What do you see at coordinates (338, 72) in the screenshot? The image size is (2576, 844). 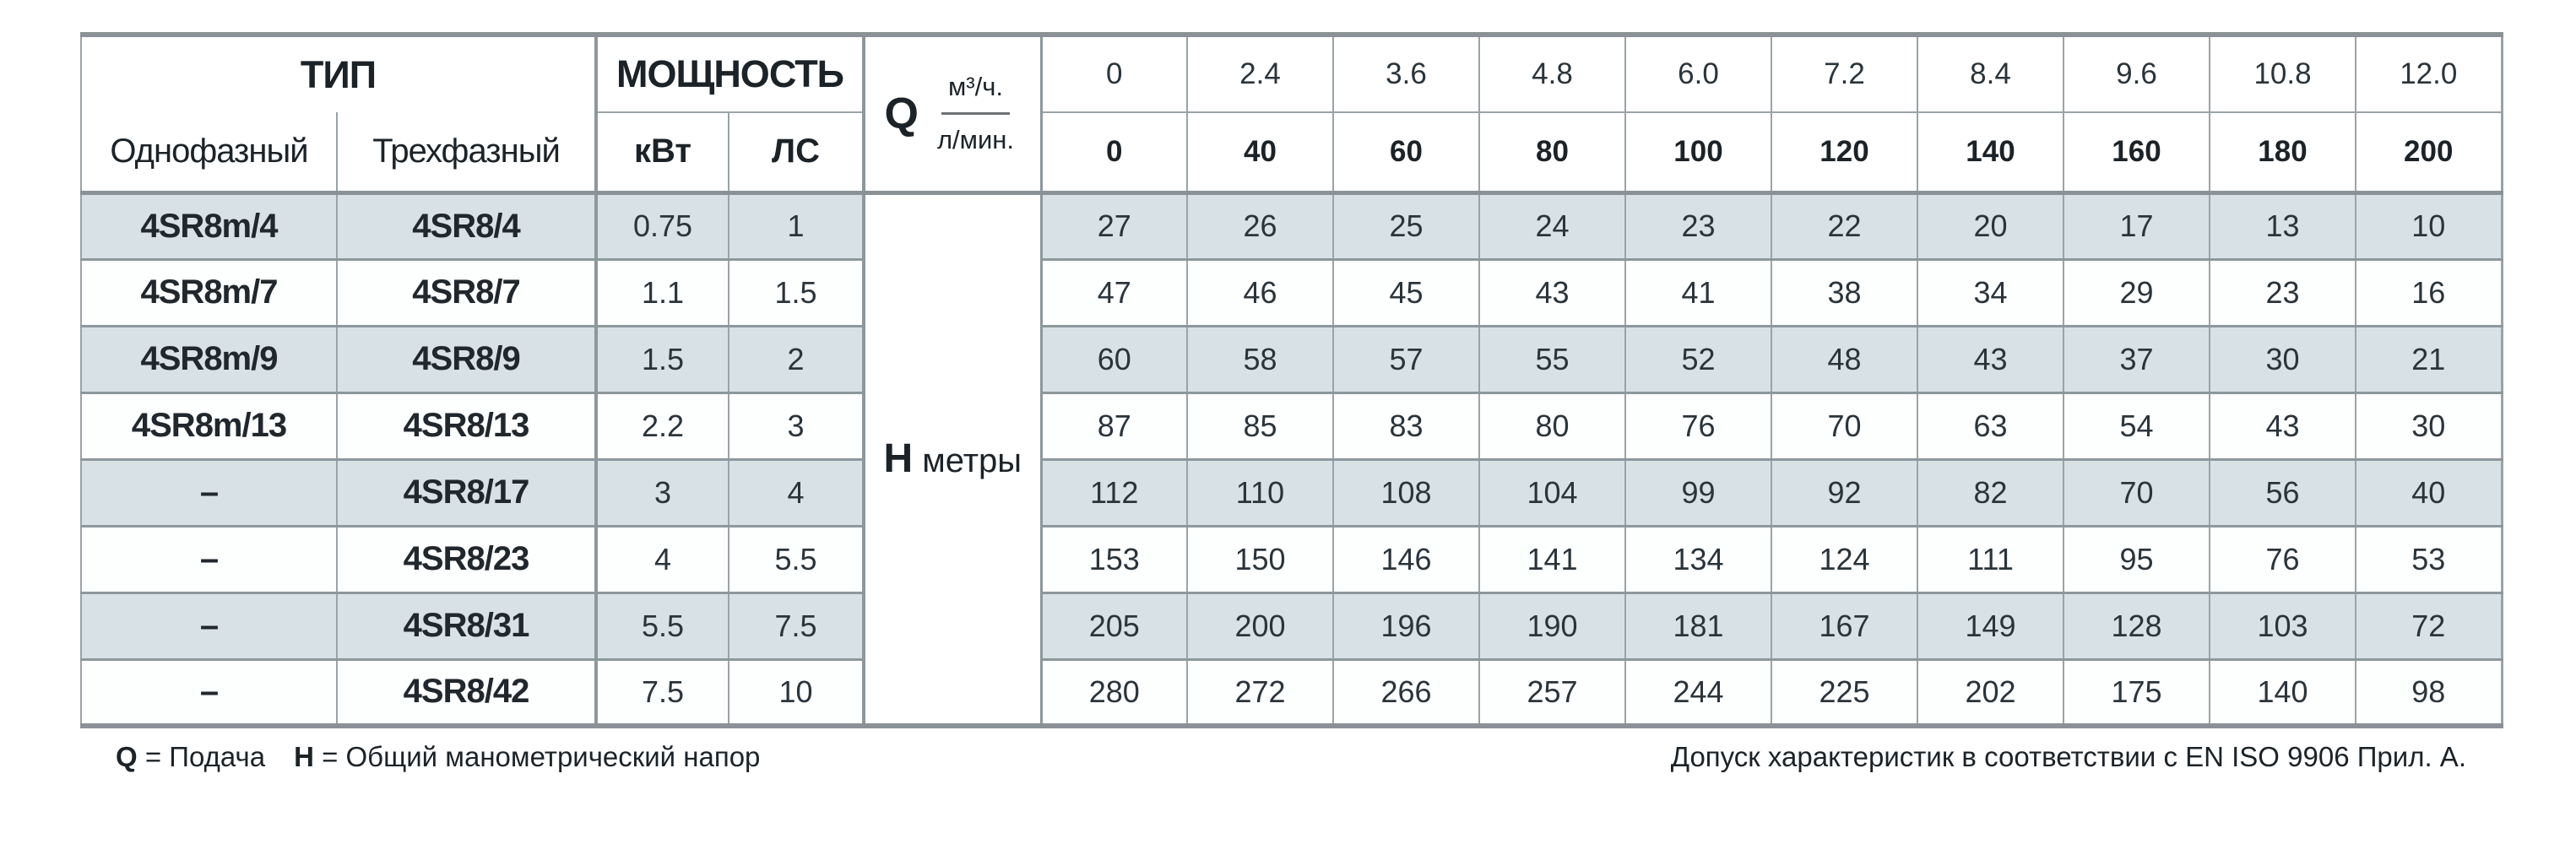 I see `type-header: ТИП` at bounding box center [338, 72].